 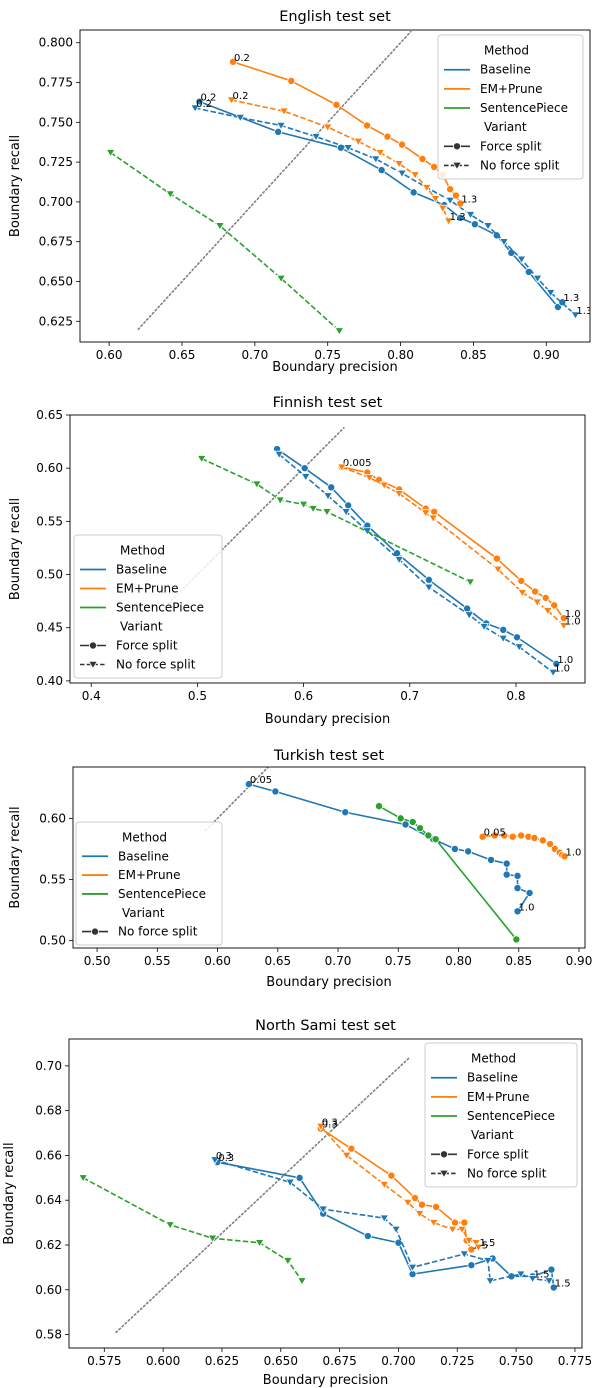 I want to click on y-tick-label: 0.40, so click(x=49, y=681).